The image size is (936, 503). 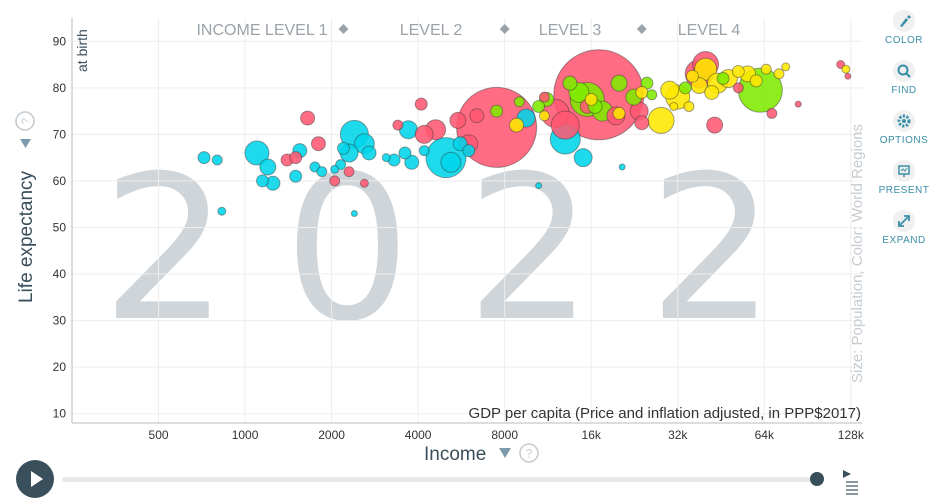 What do you see at coordinates (505, 453) in the screenshot?
I see `x-axis-dropdown-icon` at bounding box center [505, 453].